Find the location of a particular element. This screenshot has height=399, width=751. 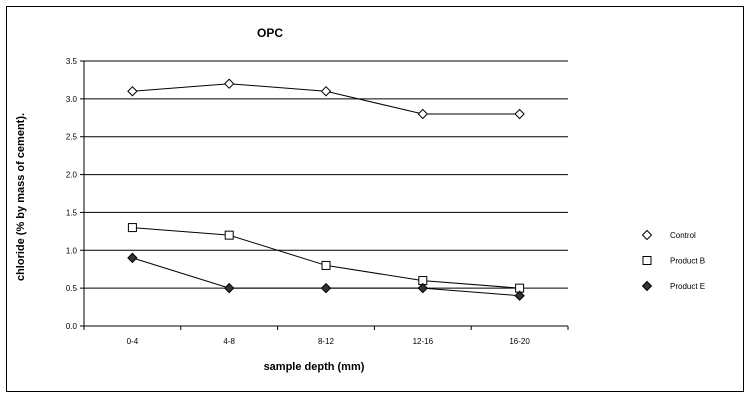

y-tick-label: 0.5 is located at coordinates (72, 288).